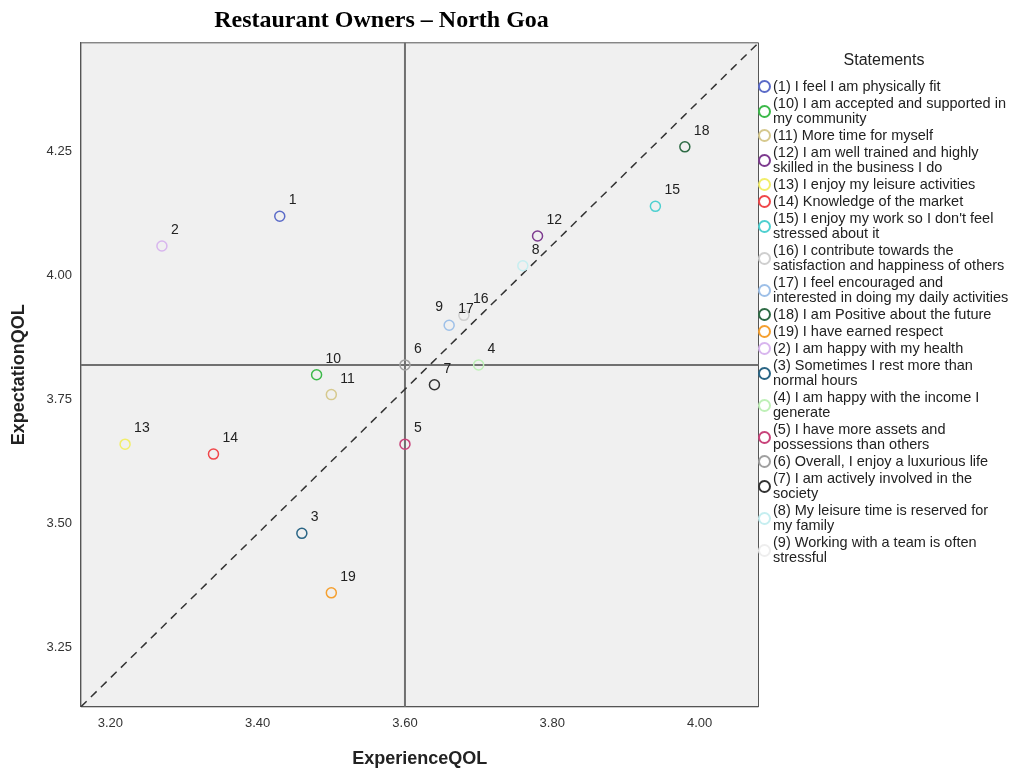  I want to click on x-tick-label: 4.00, so click(699, 723).